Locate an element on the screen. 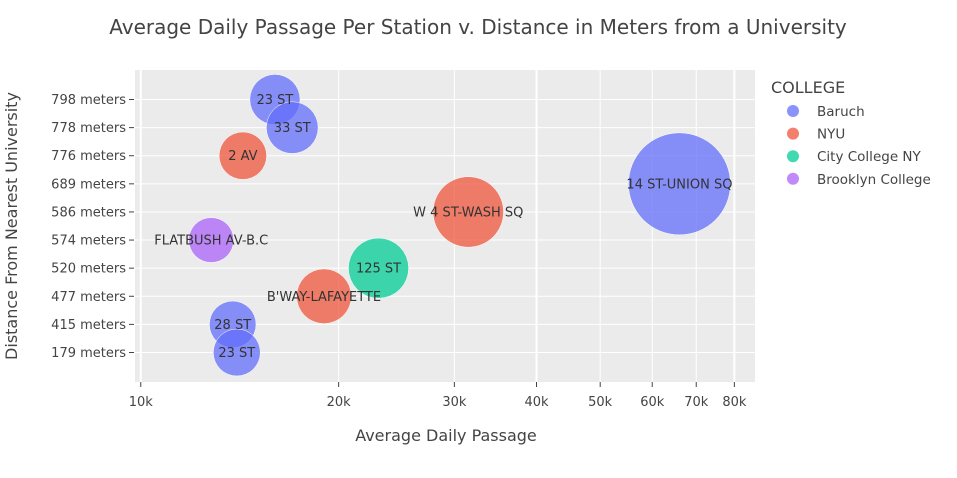  y-tick-label: 778 meters is located at coordinates (88, 128).